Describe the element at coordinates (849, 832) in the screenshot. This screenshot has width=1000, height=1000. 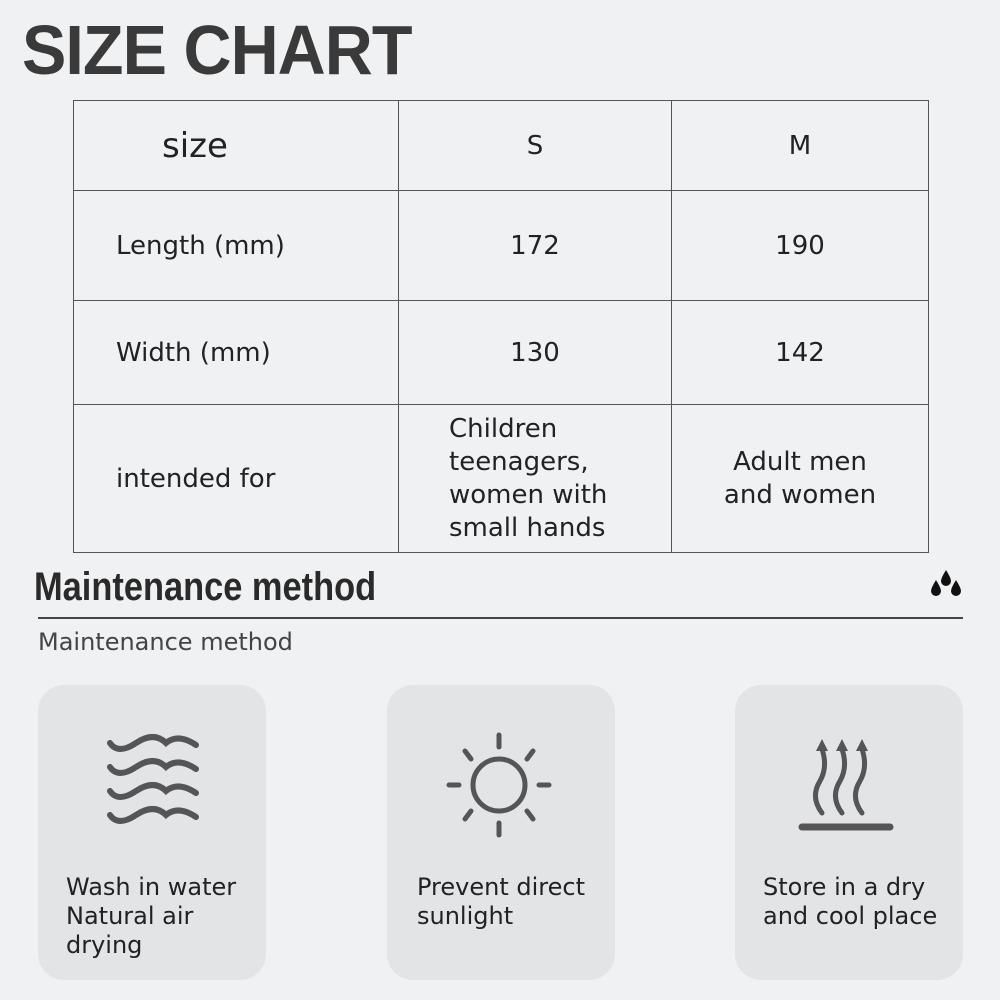
I see `maintenance-card-store: Store in a dry and cool place` at that location.